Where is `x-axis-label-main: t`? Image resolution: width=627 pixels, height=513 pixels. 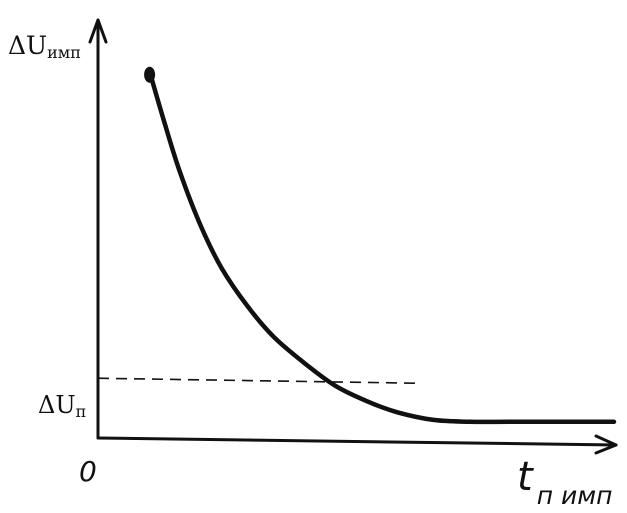
x-axis-label-main: t is located at coordinates (525, 477).